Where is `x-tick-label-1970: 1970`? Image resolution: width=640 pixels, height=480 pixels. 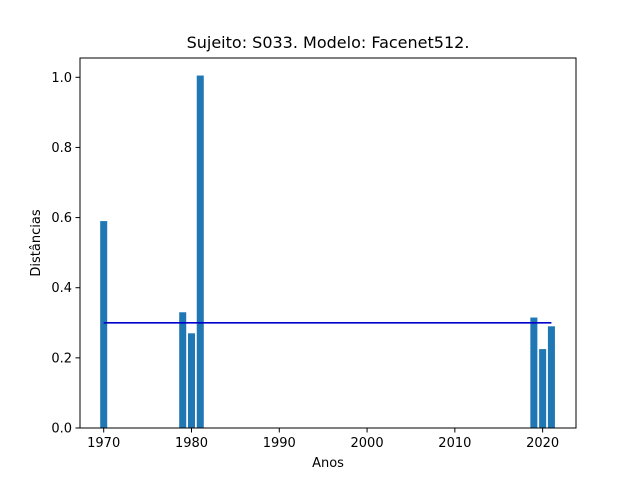
x-tick-label-1970: 1970 is located at coordinates (103, 443).